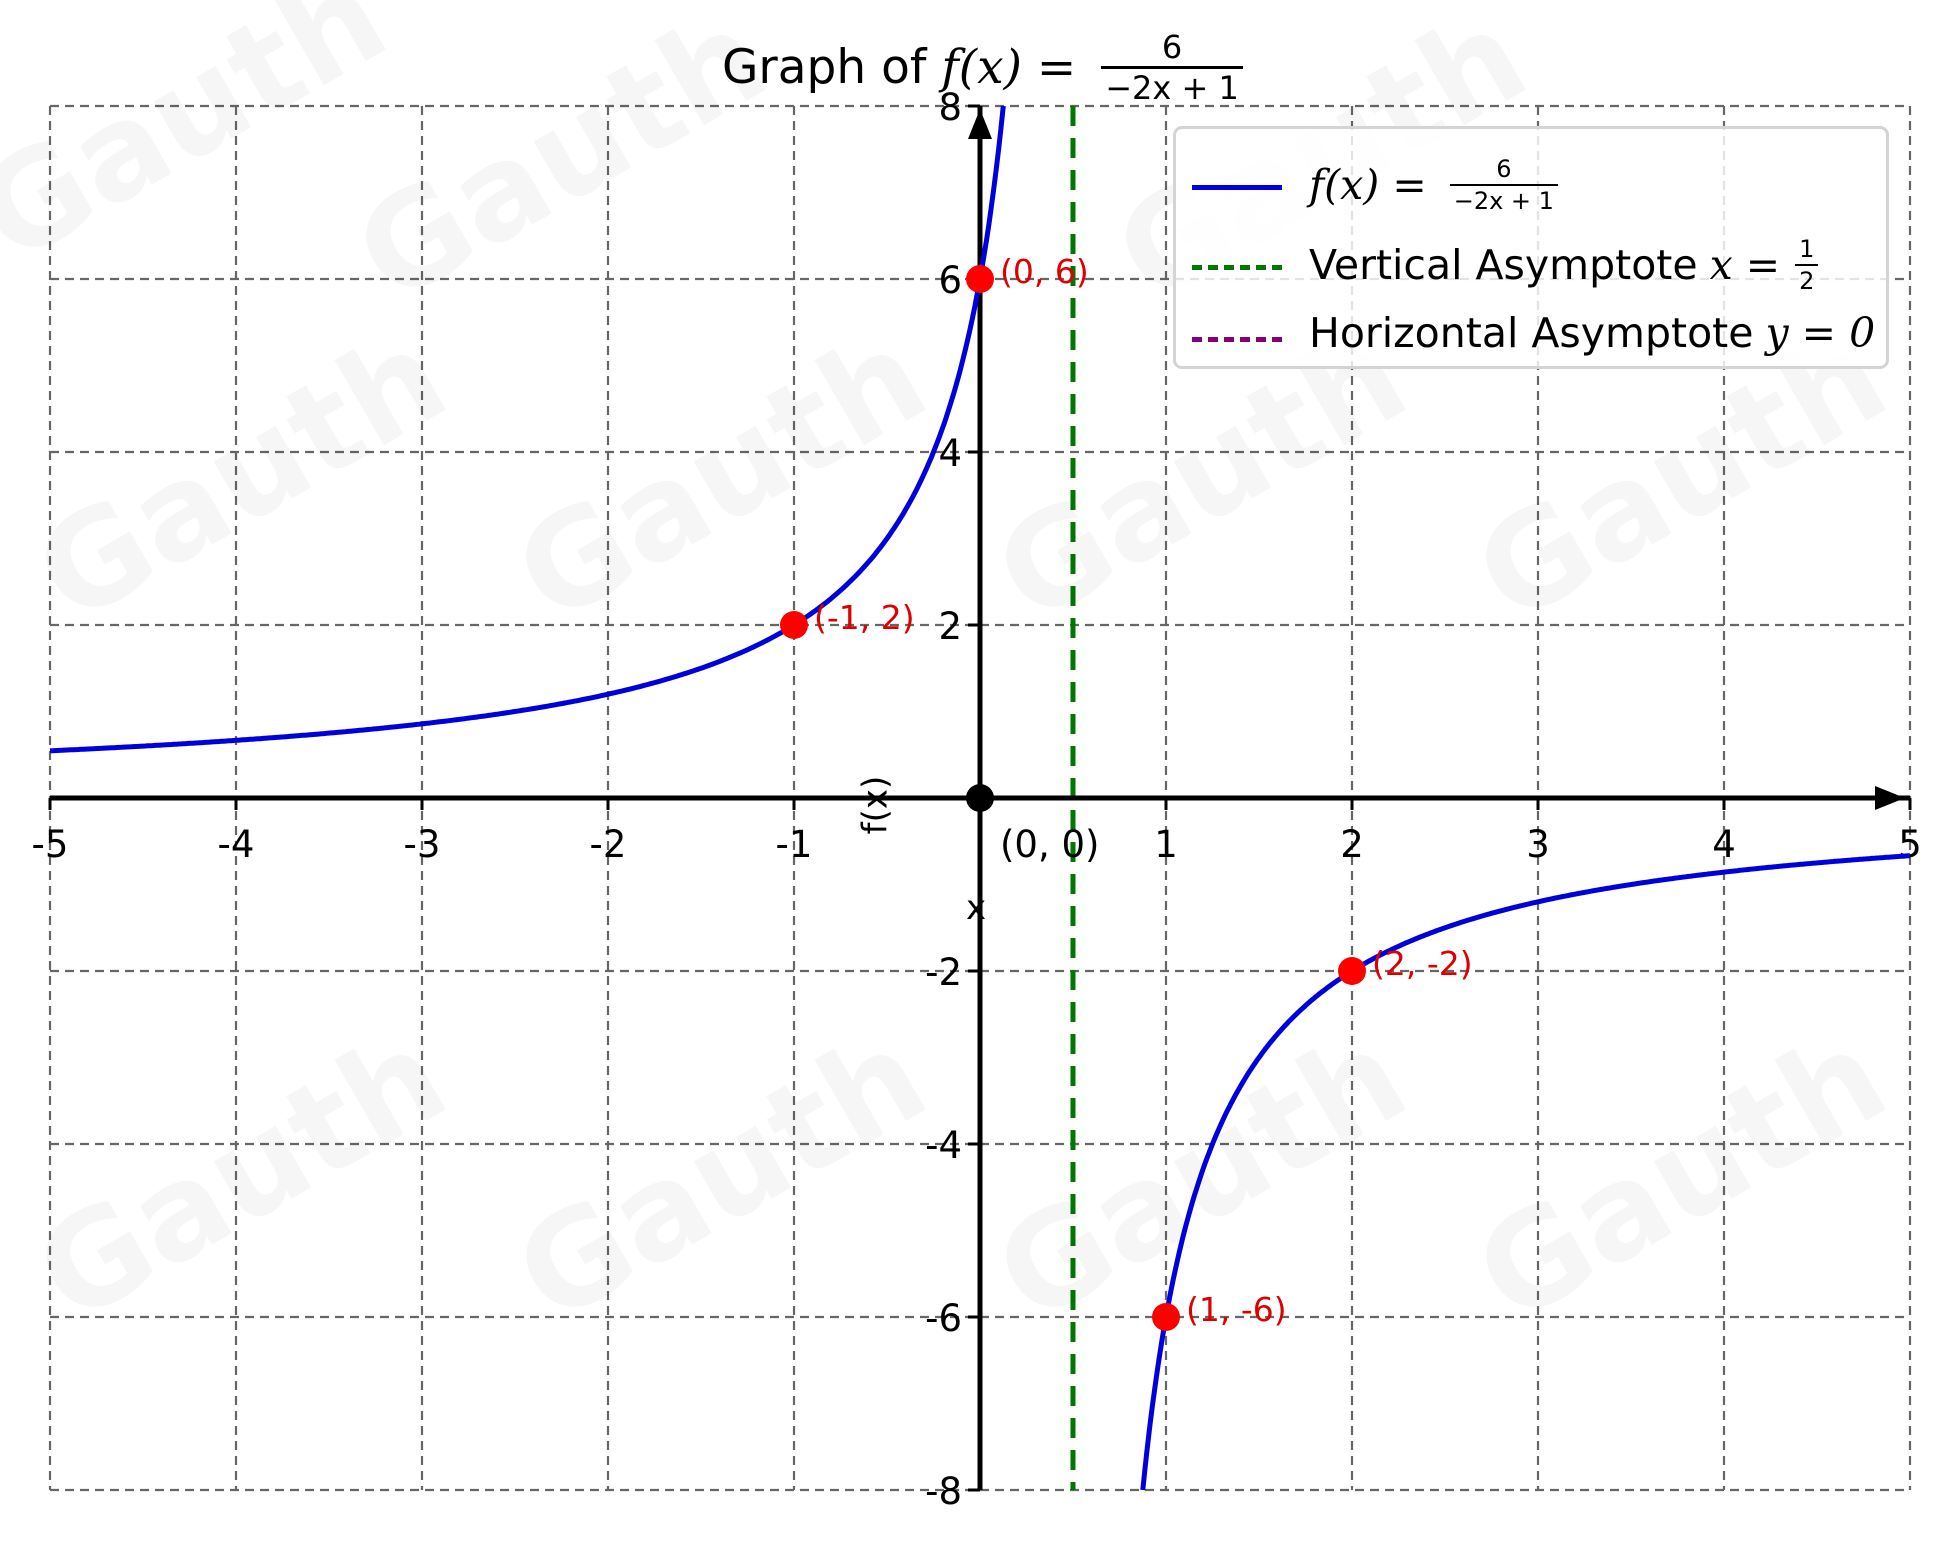 The height and width of the screenshot is (1547, 1954). What do you see at coordinates (1531, 333) in the screenshot?
I see `legend-text: Horizontal Asymptote` at bounding box center [1531, 333].